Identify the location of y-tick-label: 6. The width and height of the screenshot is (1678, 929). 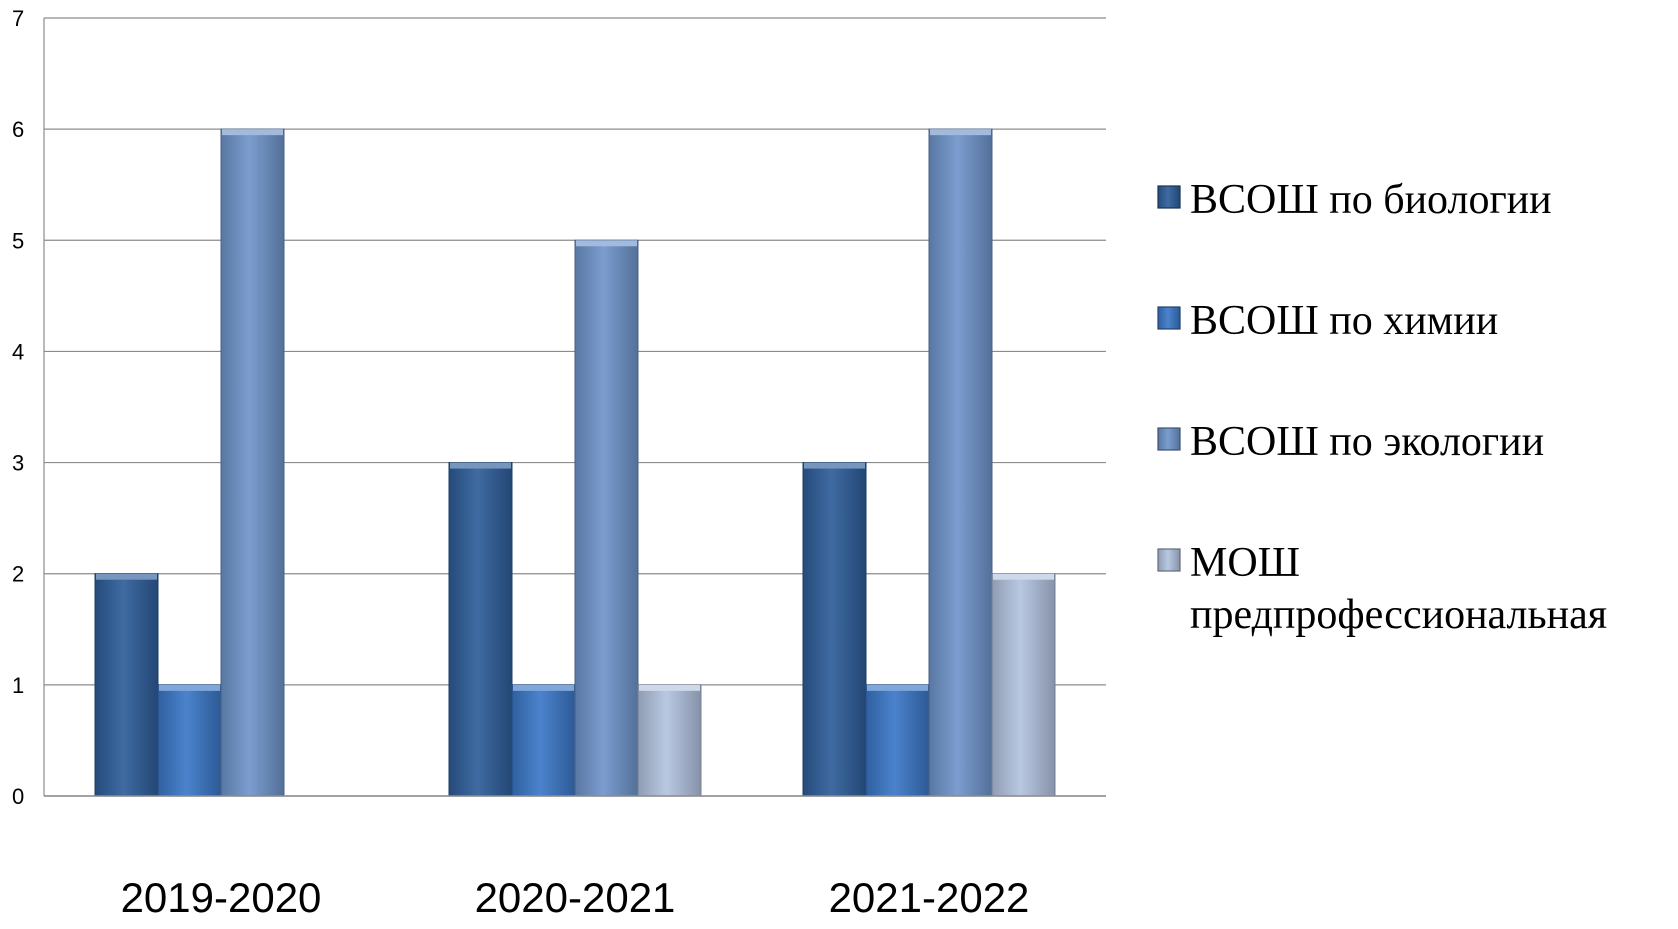
(18, 129).